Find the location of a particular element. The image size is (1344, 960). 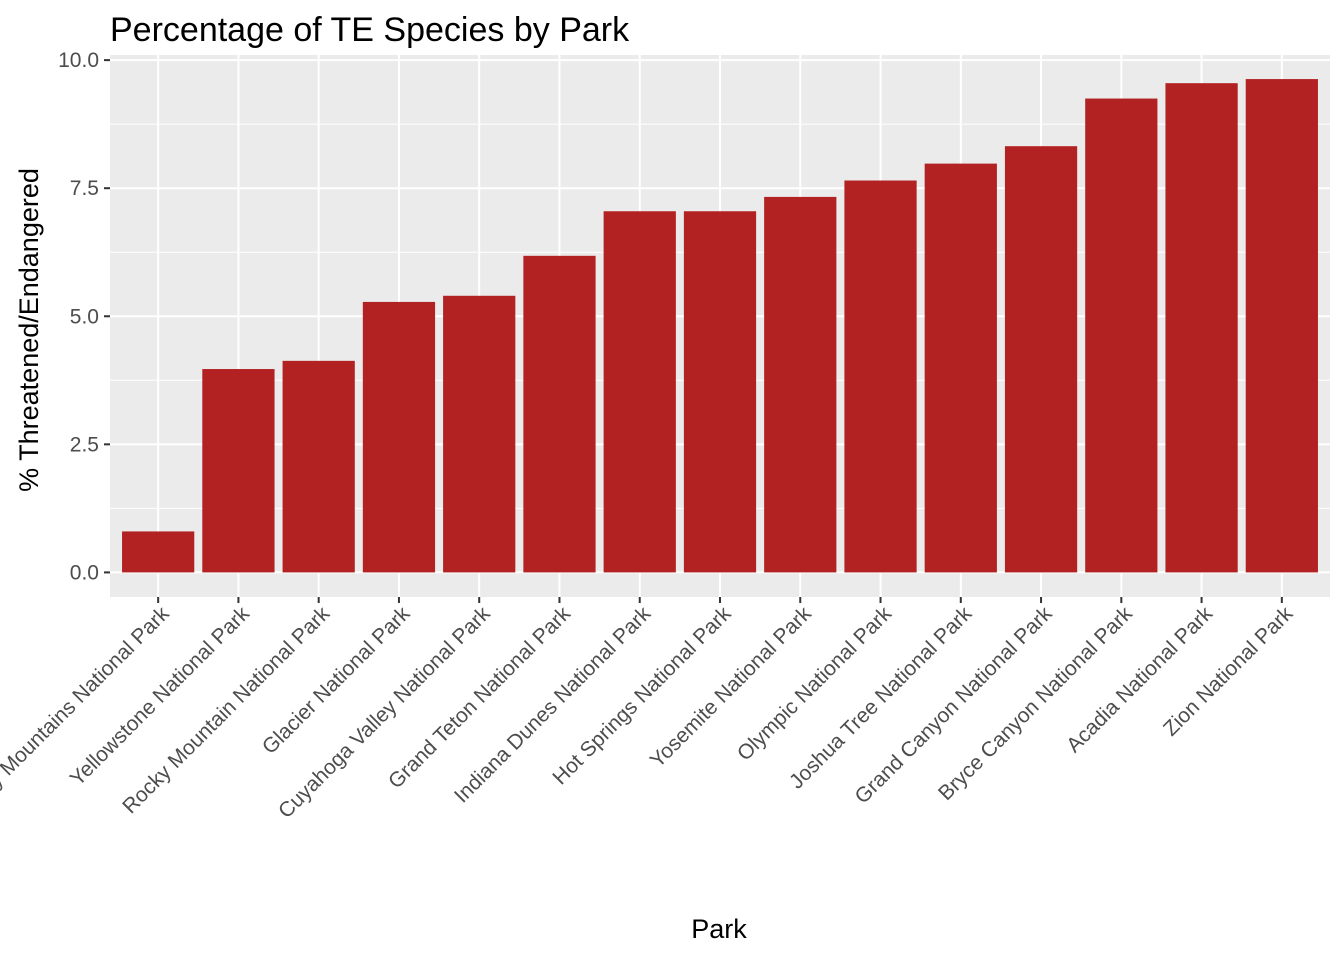

x-tick-label: Acadia National Park is located at coordinates (1139, 679).